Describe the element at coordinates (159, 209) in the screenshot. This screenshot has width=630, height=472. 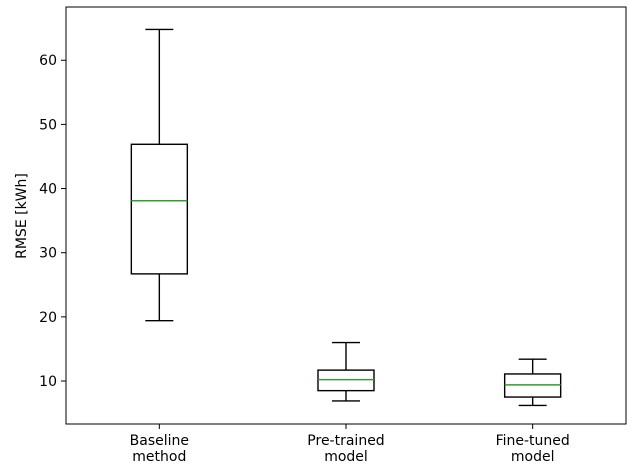
I see `iqr-box` at that location.